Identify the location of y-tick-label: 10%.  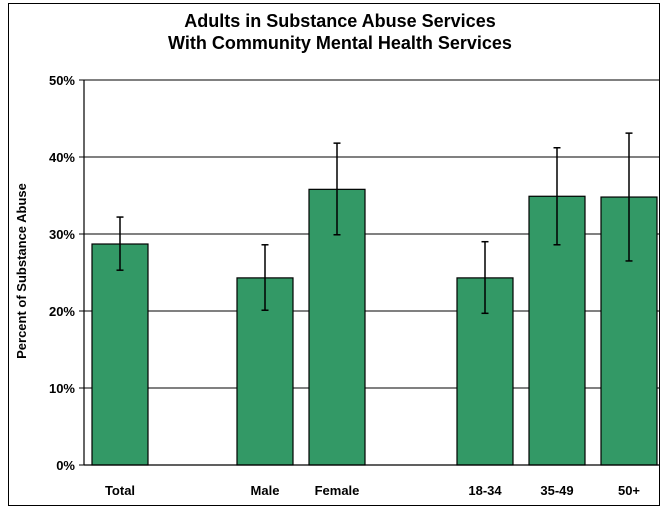
(62, 388).